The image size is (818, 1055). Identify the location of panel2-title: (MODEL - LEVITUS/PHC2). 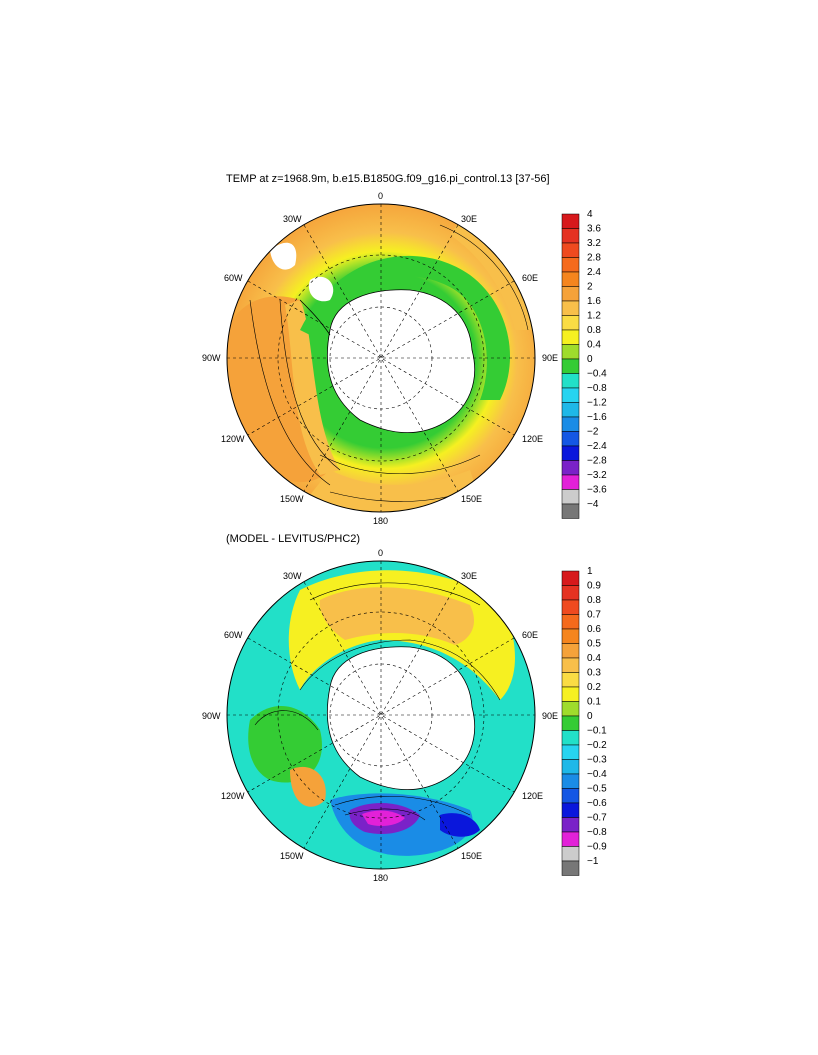
(293, 539).